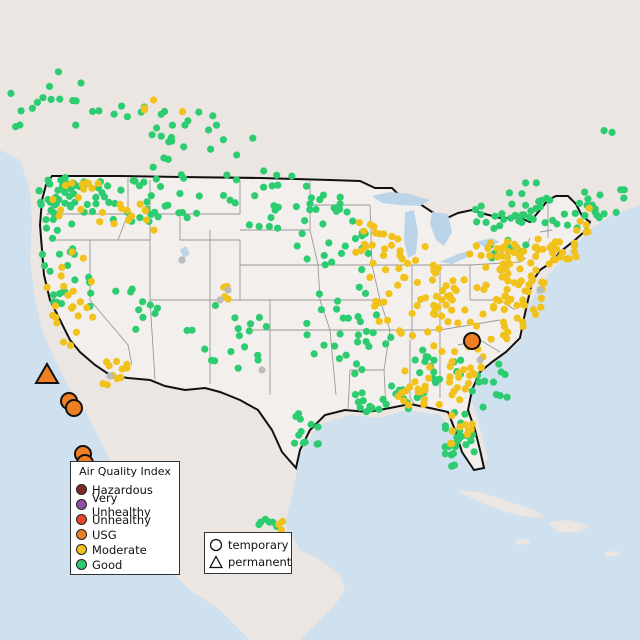 The width and height of the screenshot is (640, 640). Describe the element at coordinates (569, 526) in the screenshot. I see `island-hispaniola` at that location.